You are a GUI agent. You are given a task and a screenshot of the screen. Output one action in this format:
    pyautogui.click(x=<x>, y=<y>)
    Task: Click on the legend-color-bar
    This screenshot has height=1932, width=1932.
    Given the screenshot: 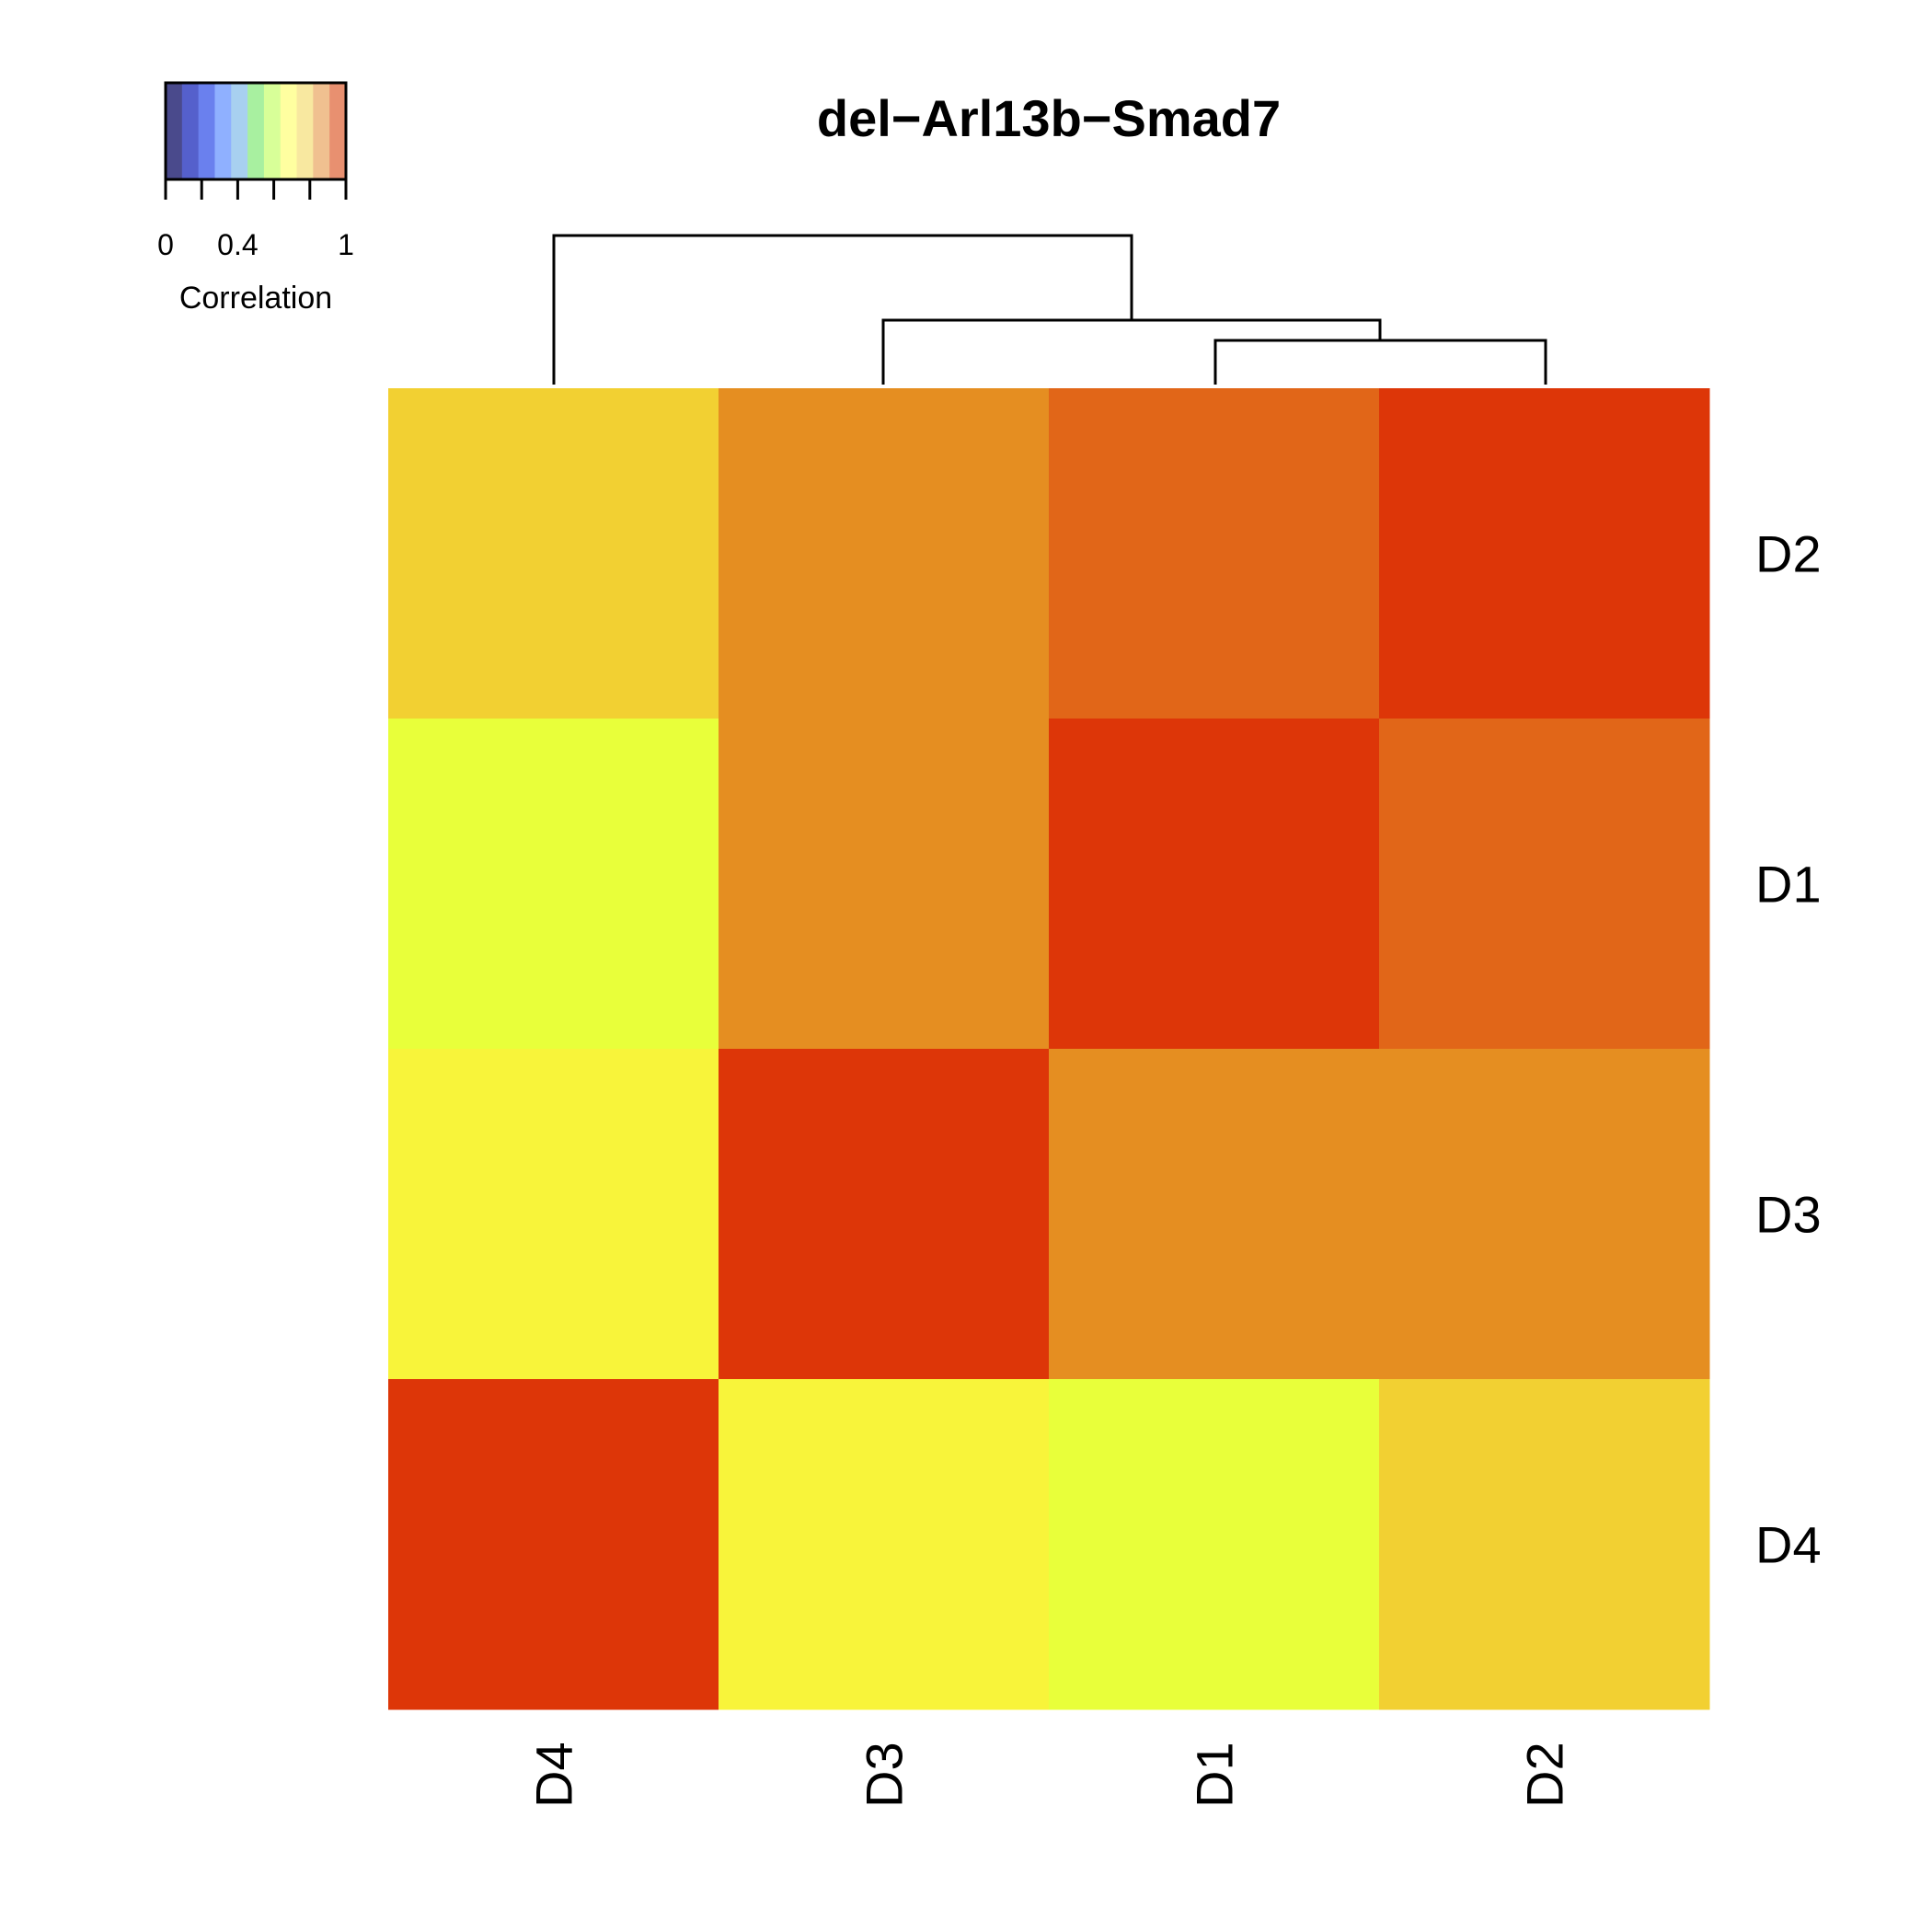 What is the action you would take?
    pyautogui.click(x=256, y=131)
    